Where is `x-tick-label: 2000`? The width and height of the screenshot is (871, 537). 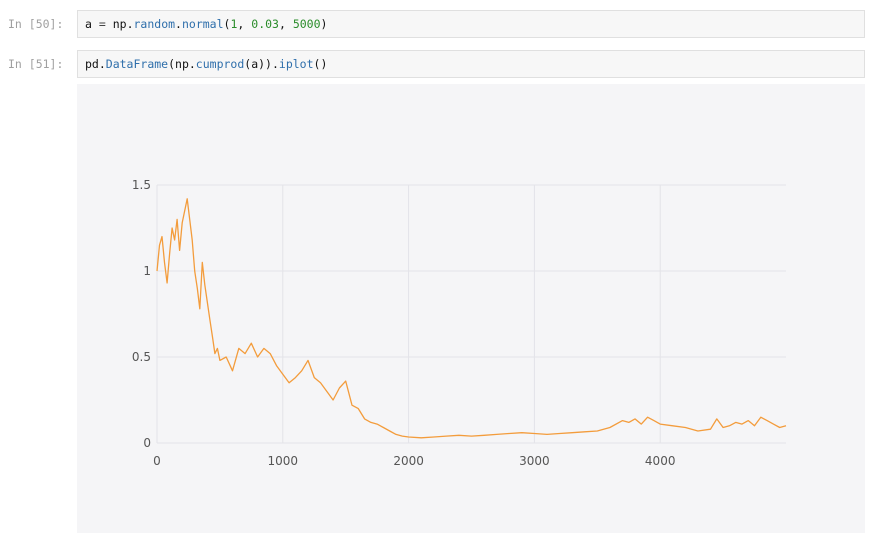
x-tick-label: 2000 is located at coordinates (408, 461).